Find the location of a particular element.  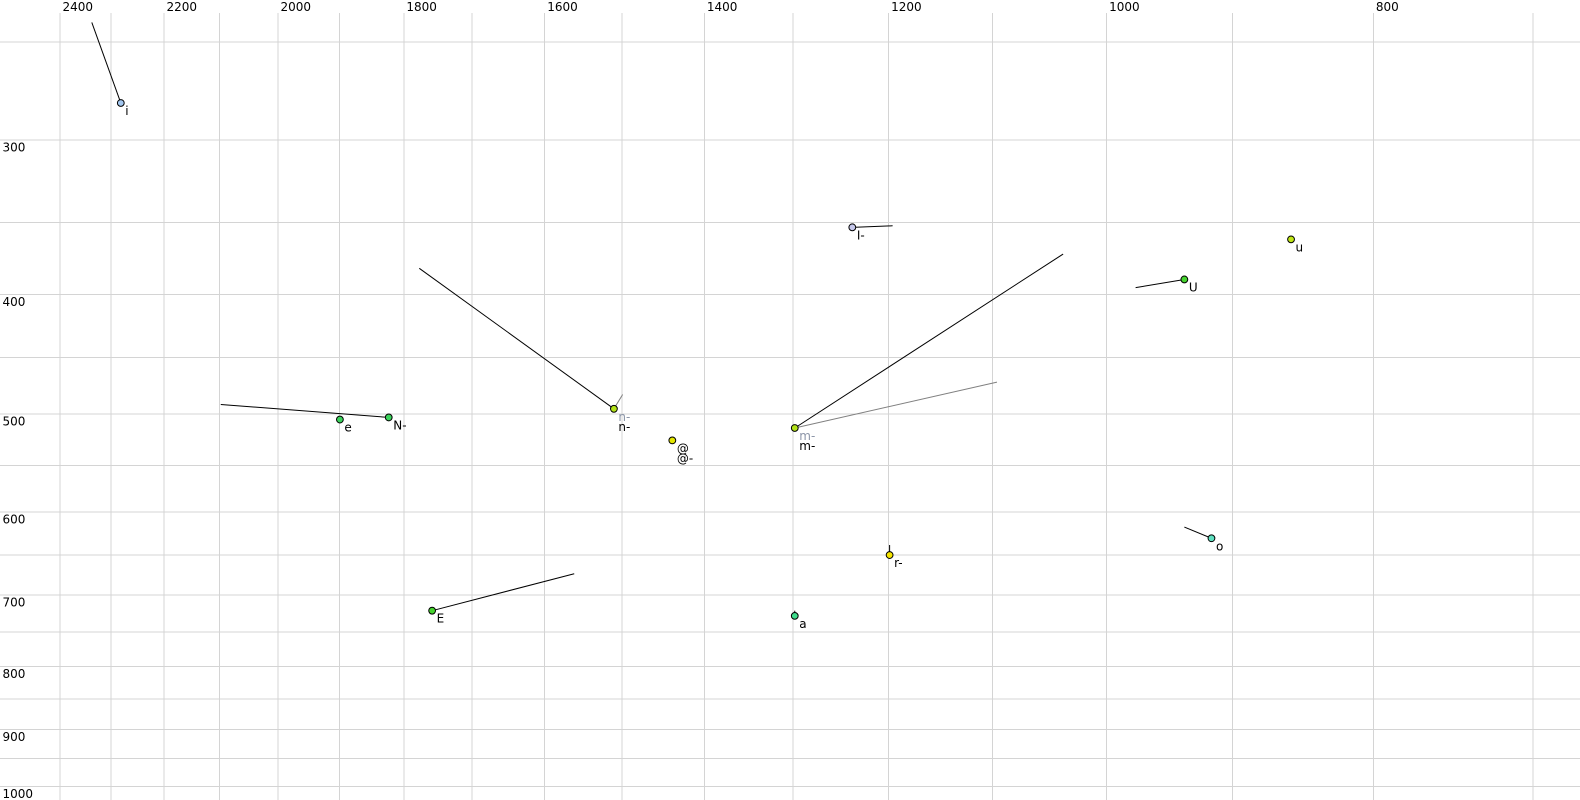

x-tick-label: 1000 is located at coordinates (1124, 7).